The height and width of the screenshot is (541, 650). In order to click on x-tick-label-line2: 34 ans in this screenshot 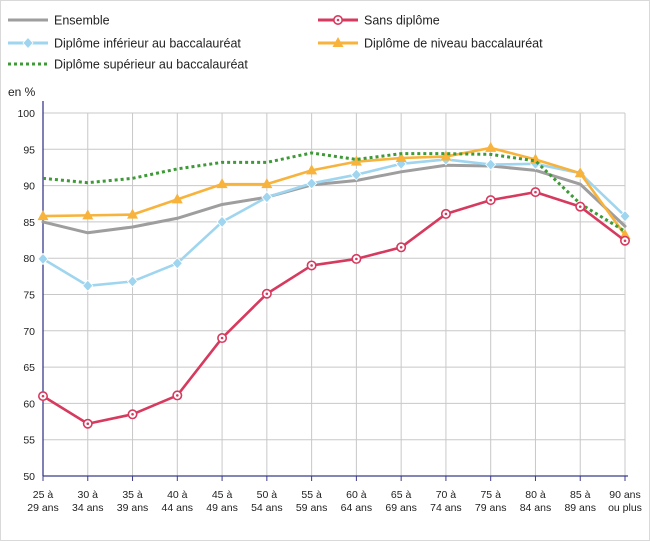, I will do `click(88, 508)`.